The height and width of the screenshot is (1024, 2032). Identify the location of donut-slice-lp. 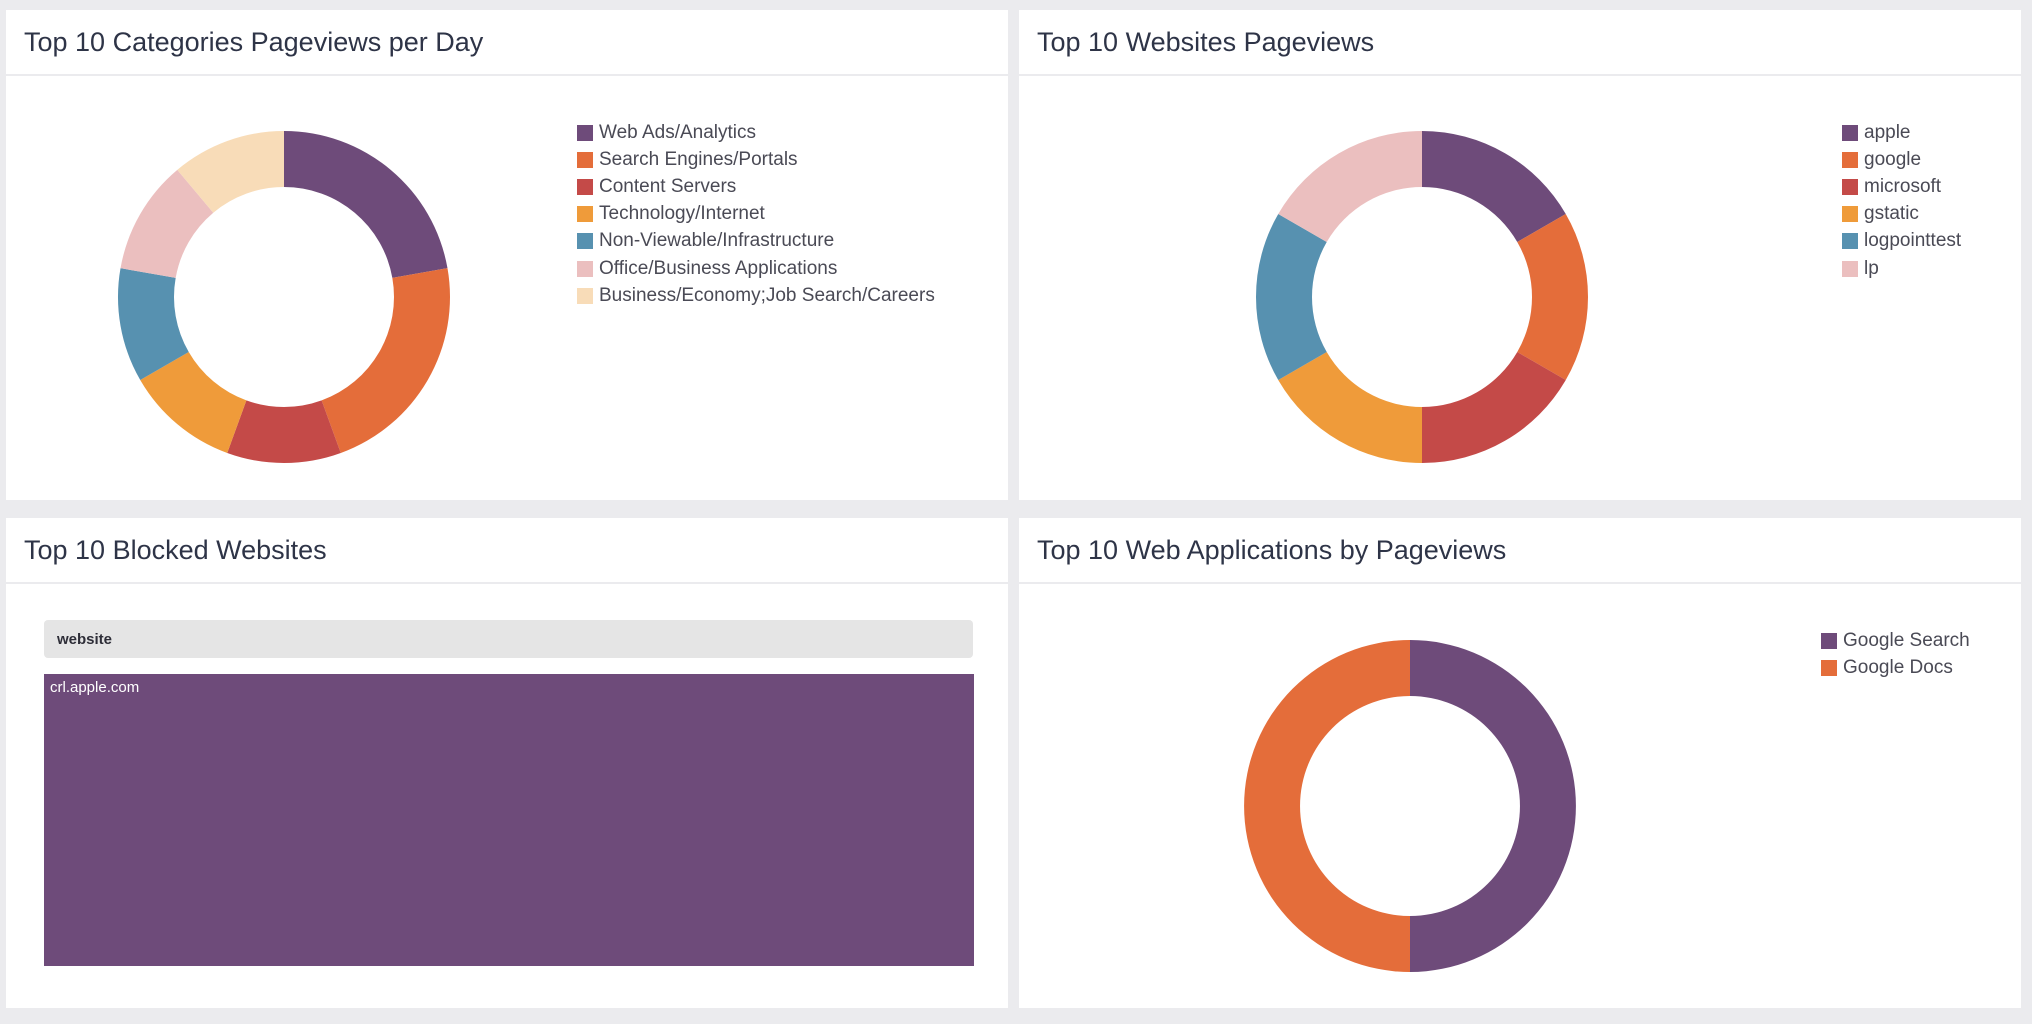
(1350, 186).